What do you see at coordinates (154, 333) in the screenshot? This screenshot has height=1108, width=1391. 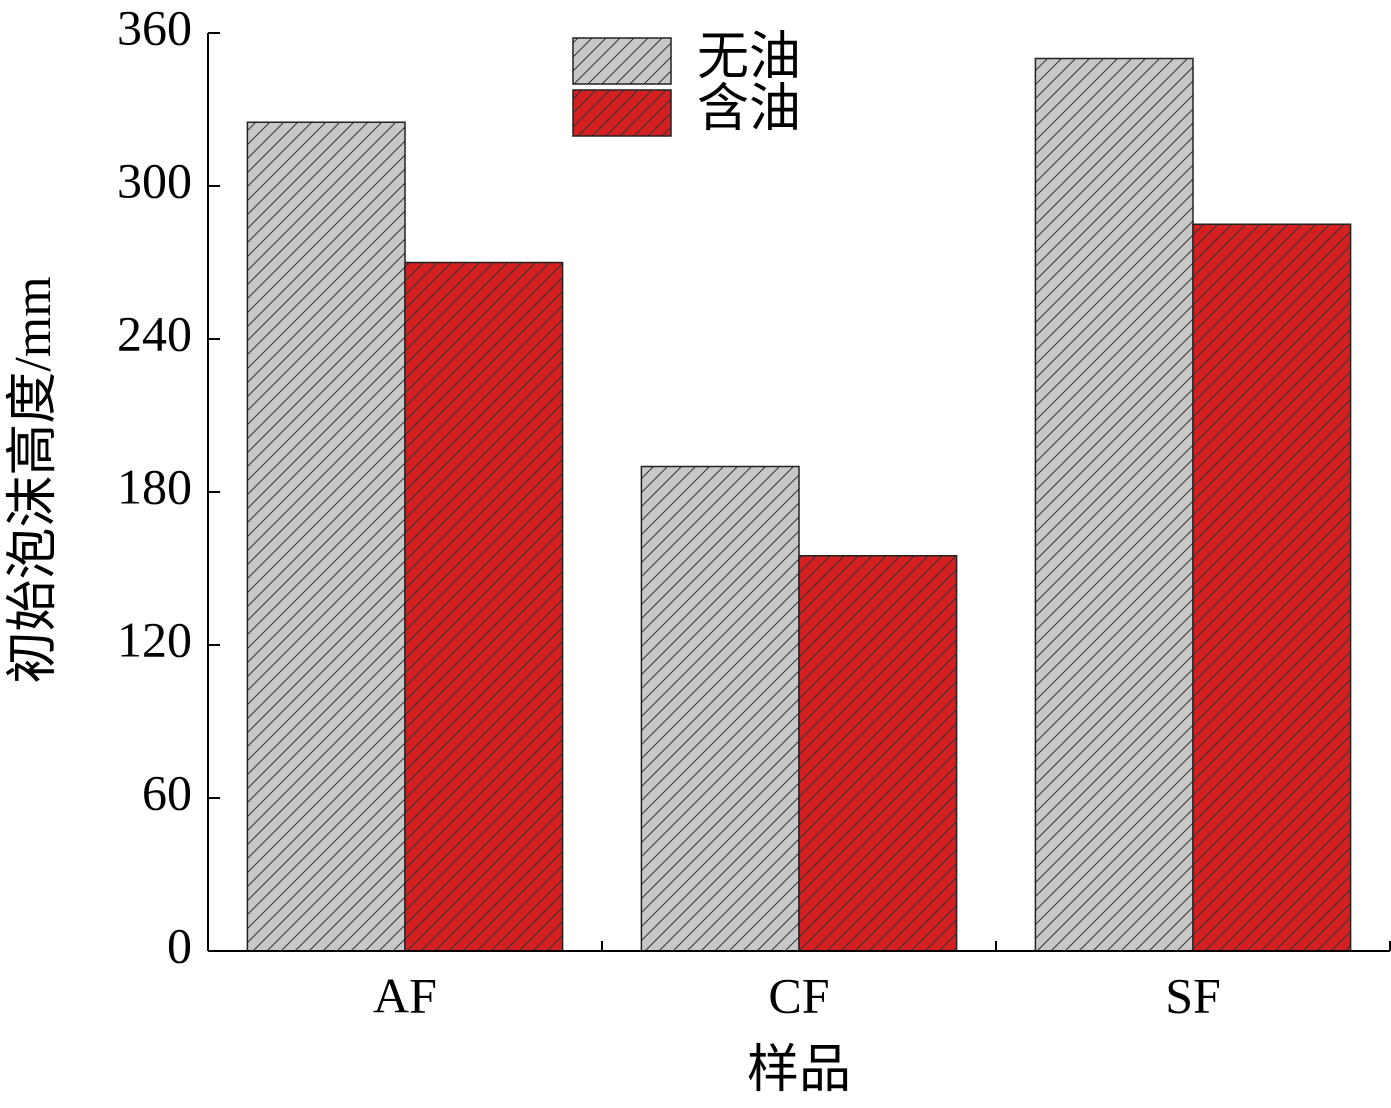 I see `y-tick-label: 240` at bounding box center [154, 333].